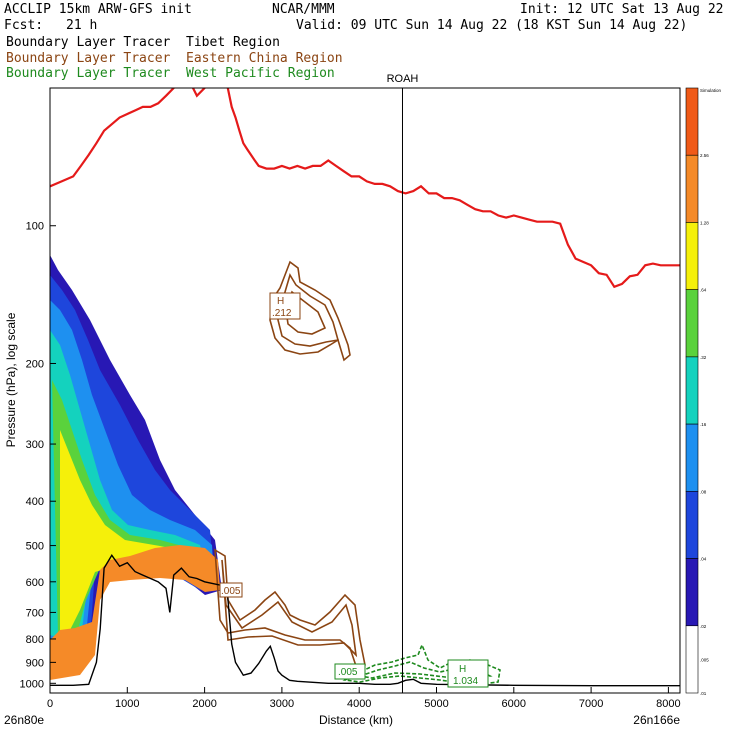 This screenshot has height=740, width=740. I want to click on label-ec-low: .005, so click(231, 590).